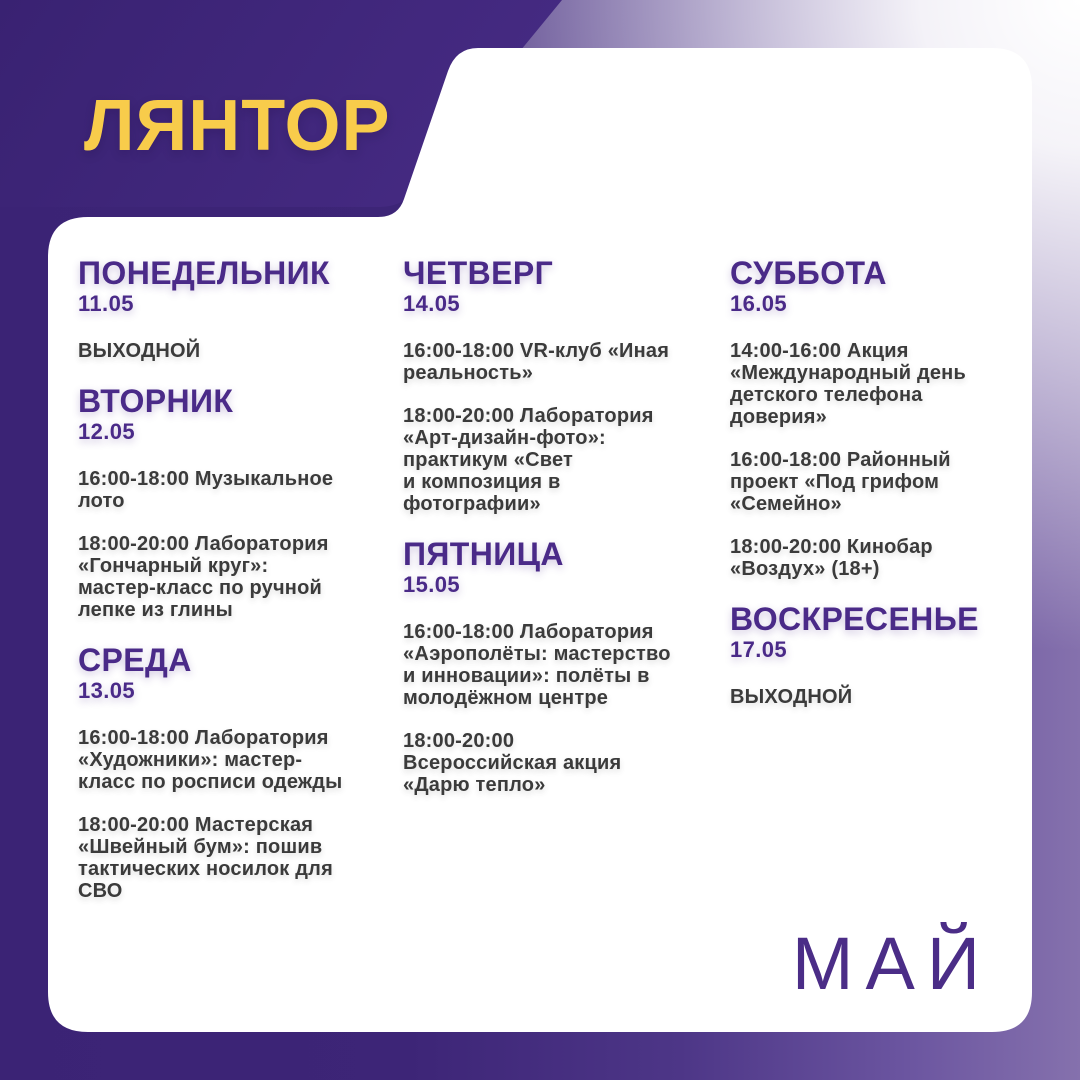  What do you see at coordinates (240, 308) in the screenshot?
I see `day-section: ПОНЕДЕЛЬНИК 11.05 ВЫХОДНОЙ` at bounding box center [240, 308].